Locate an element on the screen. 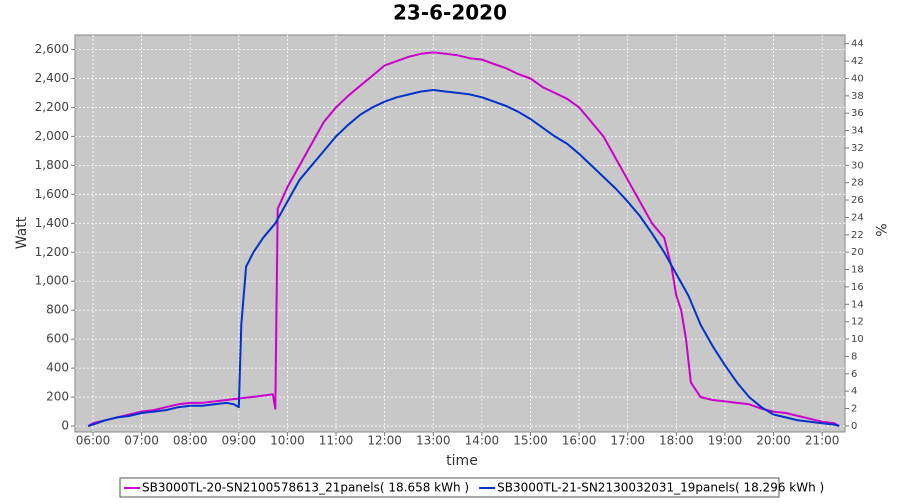 This screenshot has width=900, height=504. y2-tick-label: 14 is located at coordinates (857, 304).